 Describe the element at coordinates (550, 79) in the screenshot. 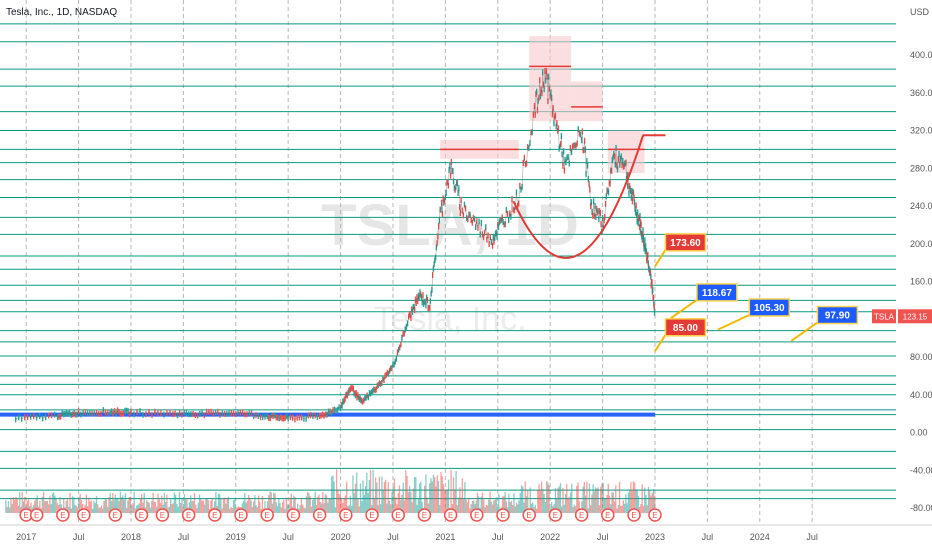

I see `supply-zone` at that location.